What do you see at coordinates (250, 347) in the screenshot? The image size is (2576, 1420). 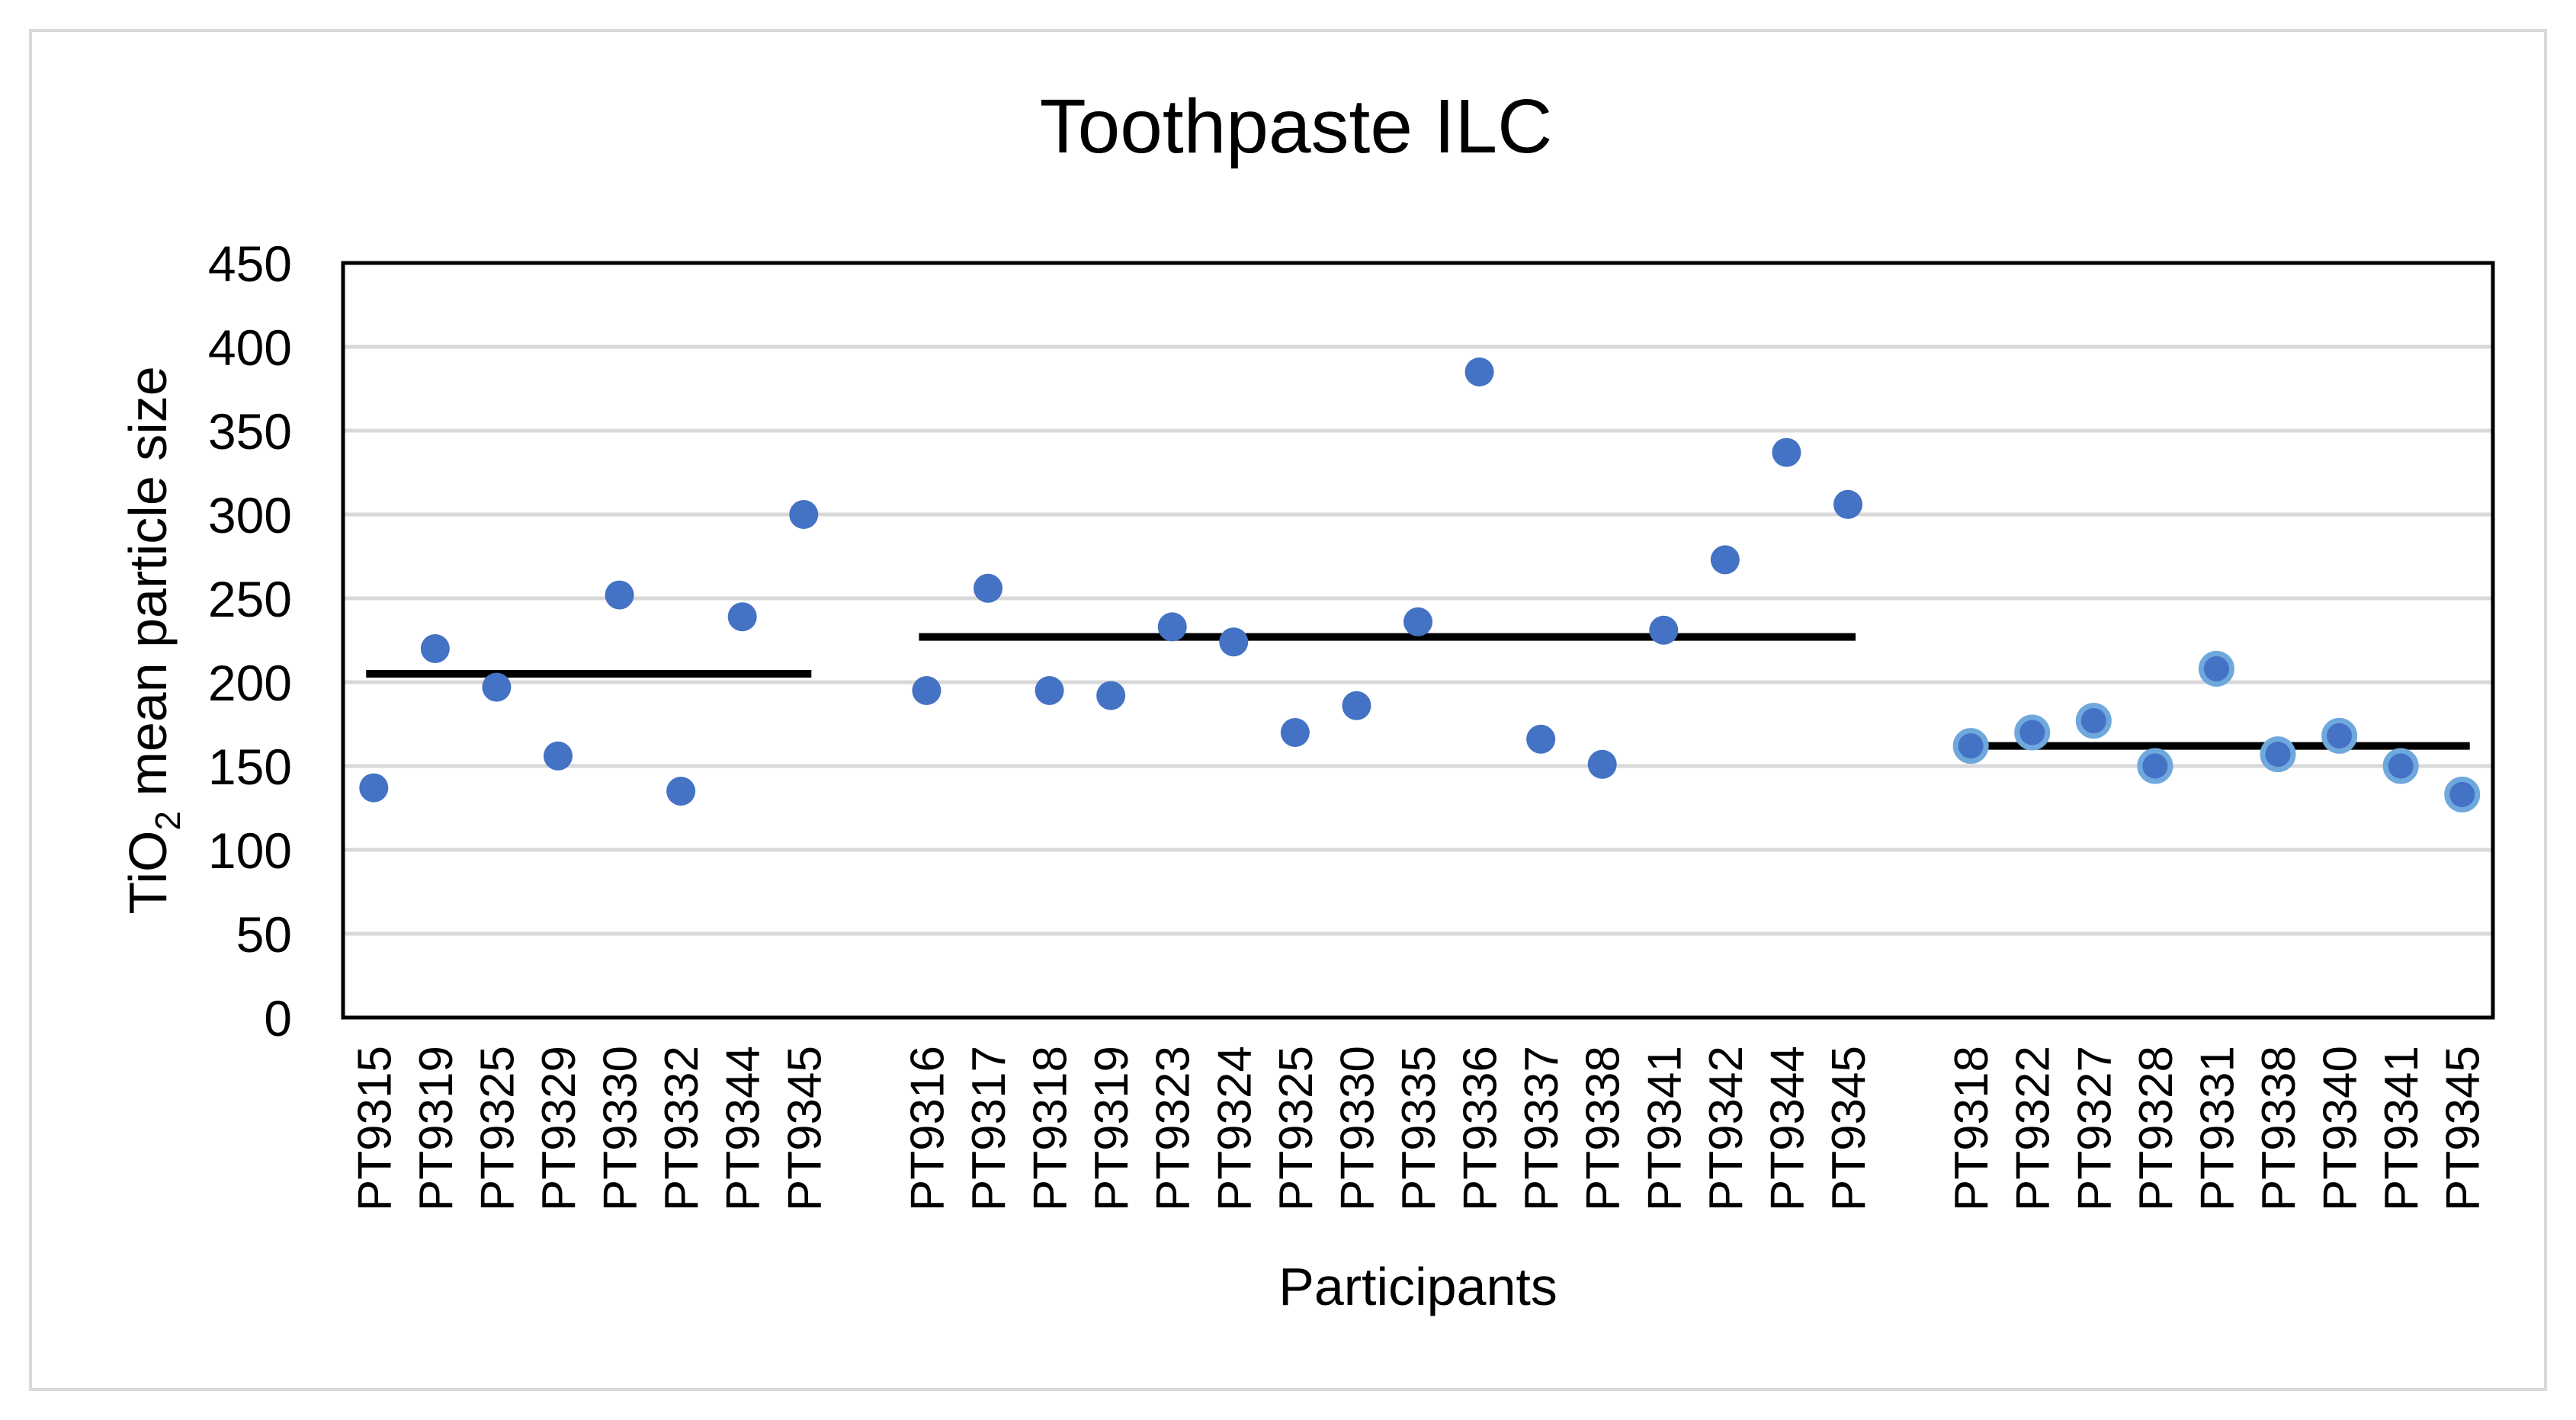 I see `y-tick-label: 400` at bounding box center [250, 347].